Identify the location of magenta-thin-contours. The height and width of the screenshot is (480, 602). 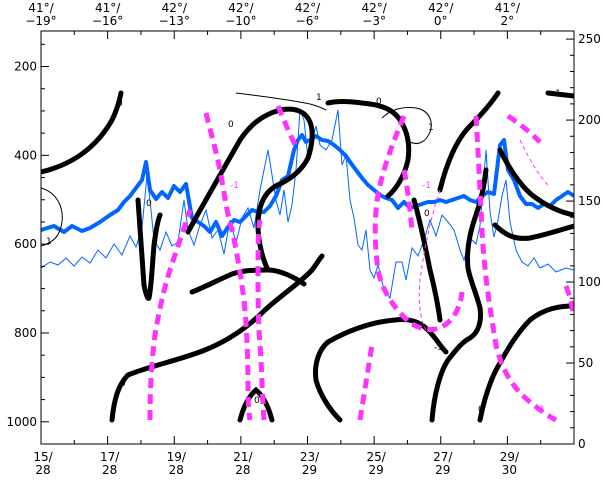
(483, 235).